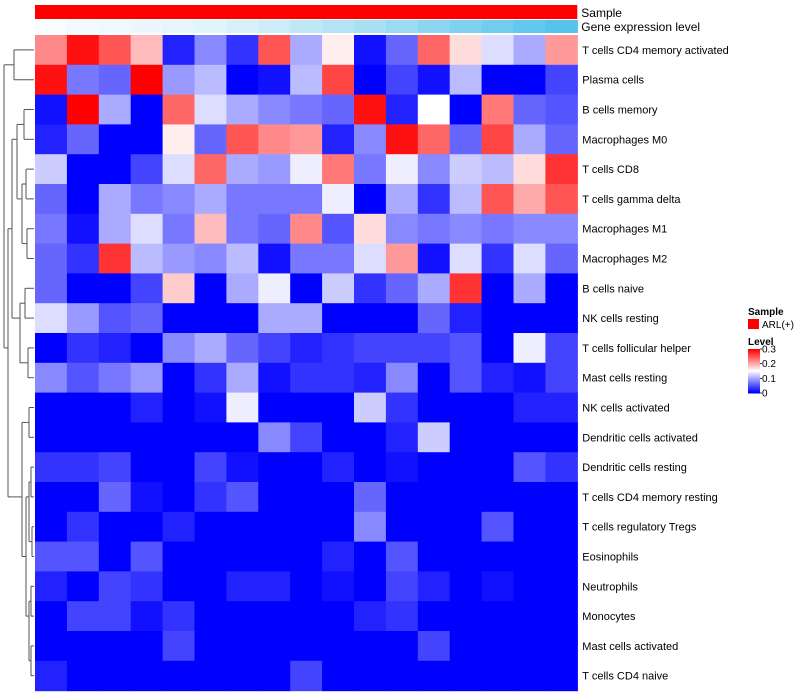 This screenshot has height=700, width=800. What do you see at coordinates (769, 364) in the screenshot?
I see `legend-level-tick-label: 0.2` at bounding box center [769, 364].